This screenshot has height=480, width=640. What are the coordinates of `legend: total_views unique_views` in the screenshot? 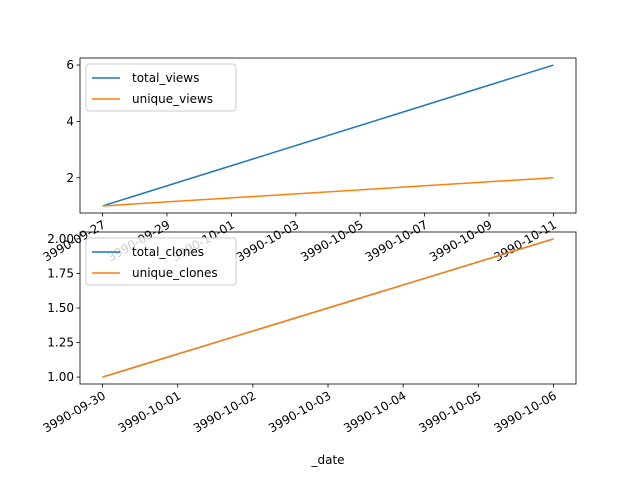 It's located at (161, 87).